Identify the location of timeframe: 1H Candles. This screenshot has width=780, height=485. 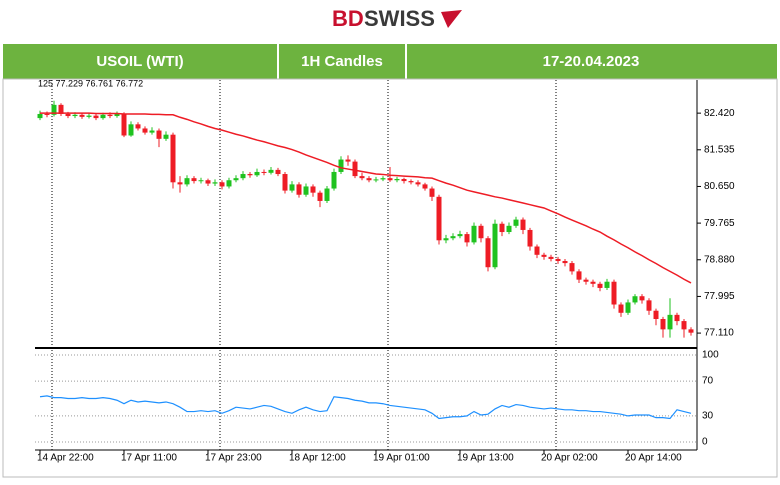
(342, 61).